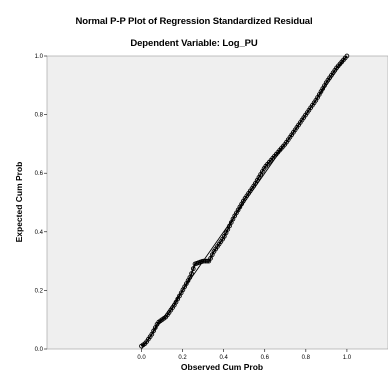 The height and width of the screenshot is (381, 388). Describe the element at coordinates (39, 116) in the screenshot. I see `y-tick-label: 0.8` at that location.